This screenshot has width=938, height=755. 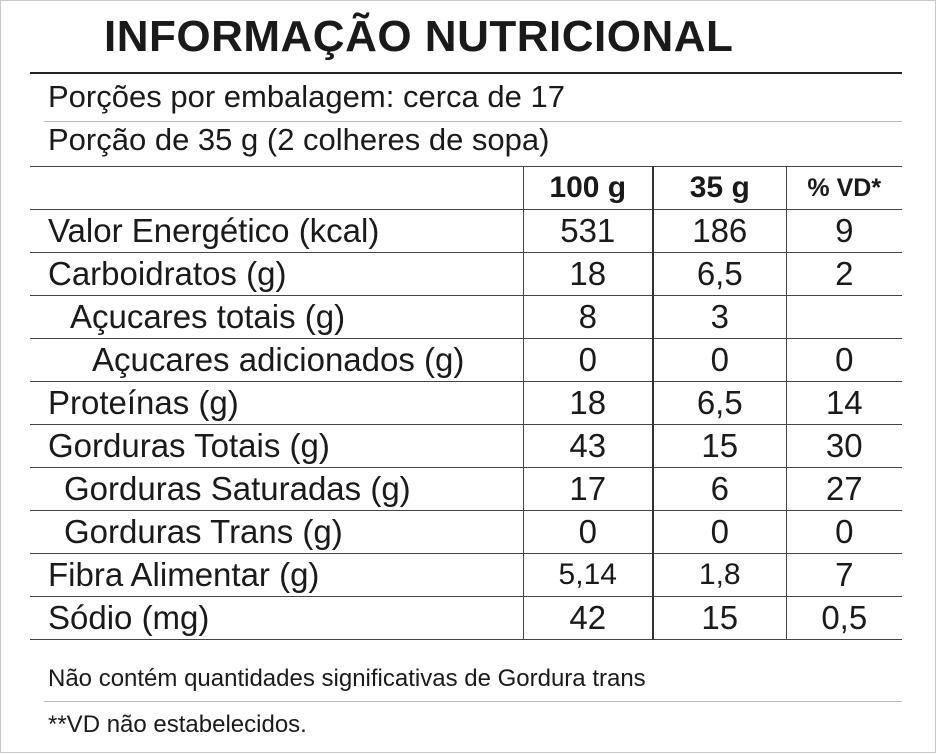 What do you see at coordinates (299, 139) in the screenshot?
I see `serving-size: Porção de 35 g (2 colheres de sopa)` at bounding box center [299, 139].